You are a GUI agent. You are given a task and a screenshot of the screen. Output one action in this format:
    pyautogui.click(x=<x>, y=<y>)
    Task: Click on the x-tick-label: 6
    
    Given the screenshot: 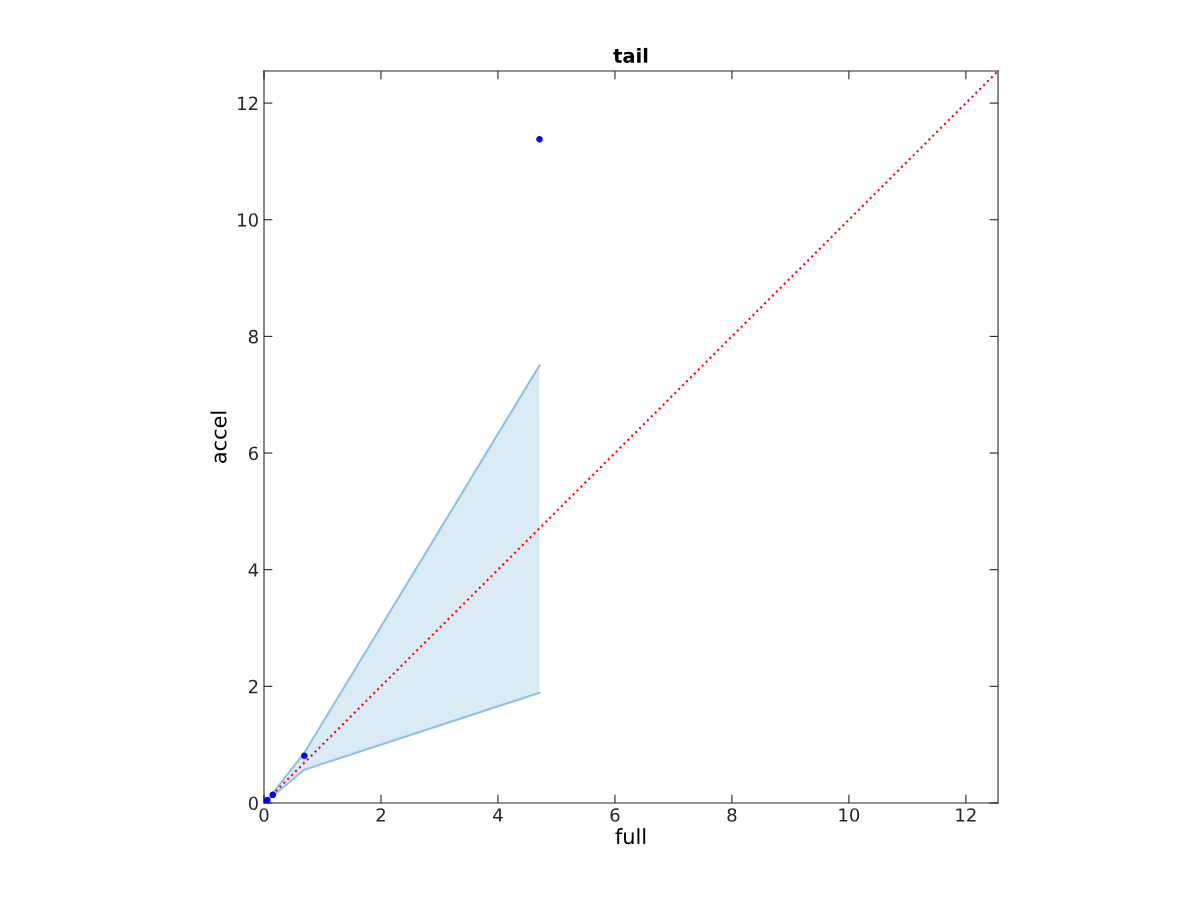 What is the action you would take?
    pyautogui.click(x=615, y=815)
    